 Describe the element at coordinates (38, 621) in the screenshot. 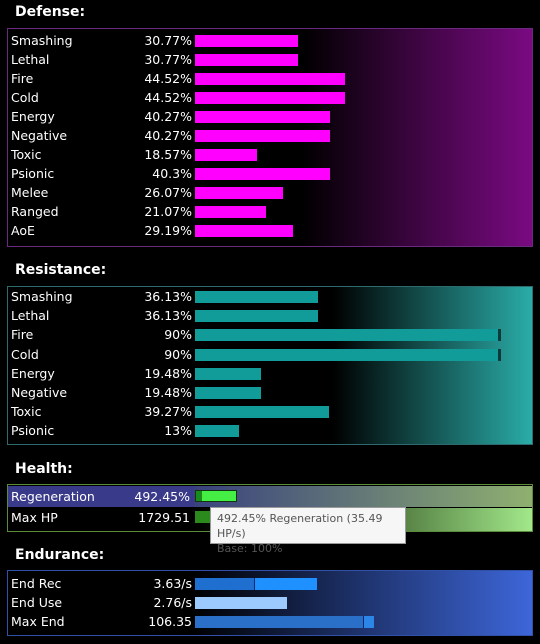

I see `stat-label: Max End` at that location.